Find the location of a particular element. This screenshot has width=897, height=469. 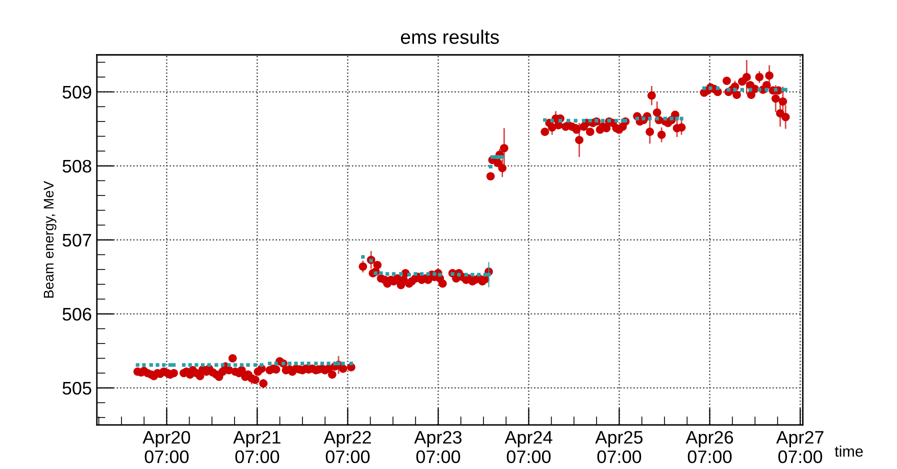

x-tick-label: Apr24 07:00 is located at coordinates (528, 447).